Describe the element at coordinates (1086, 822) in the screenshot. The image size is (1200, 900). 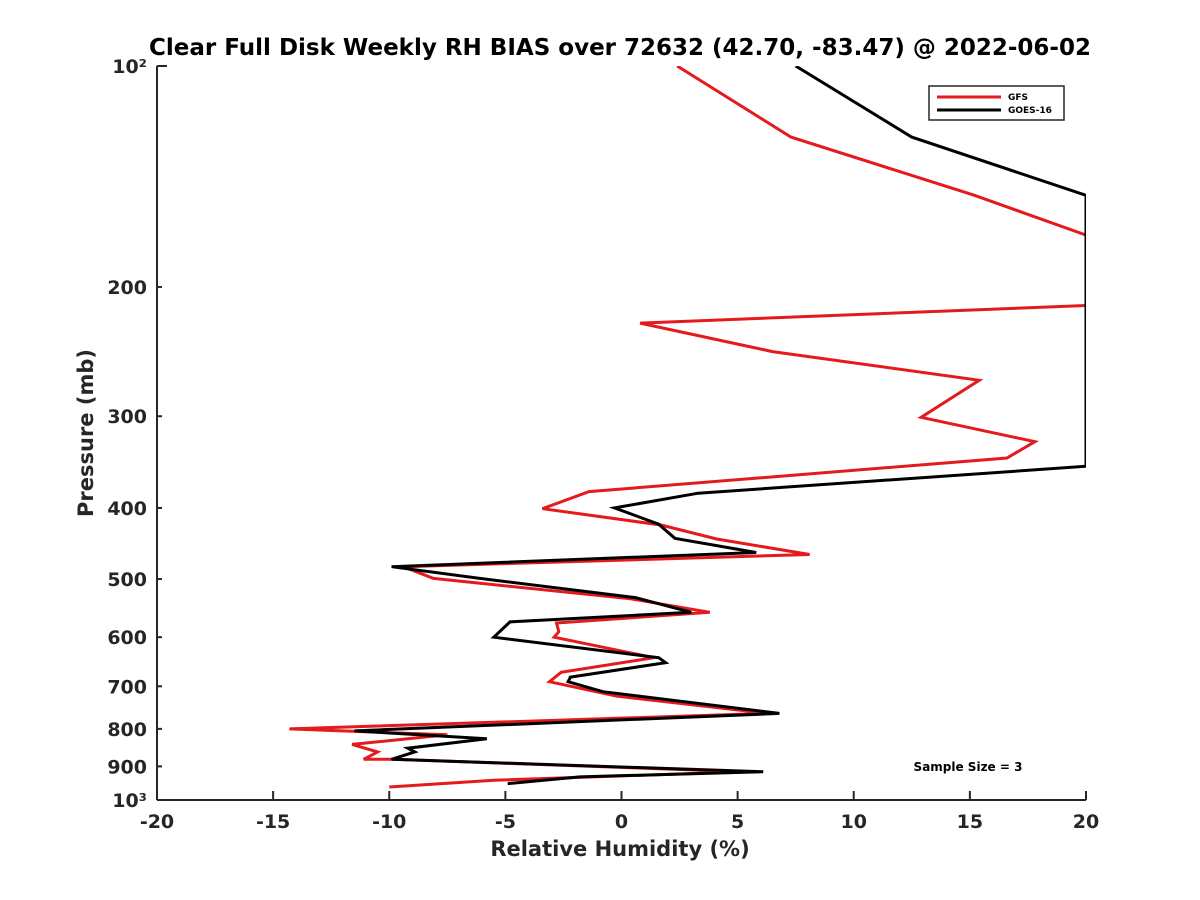
I see `x-tick-label: 20` at that location.